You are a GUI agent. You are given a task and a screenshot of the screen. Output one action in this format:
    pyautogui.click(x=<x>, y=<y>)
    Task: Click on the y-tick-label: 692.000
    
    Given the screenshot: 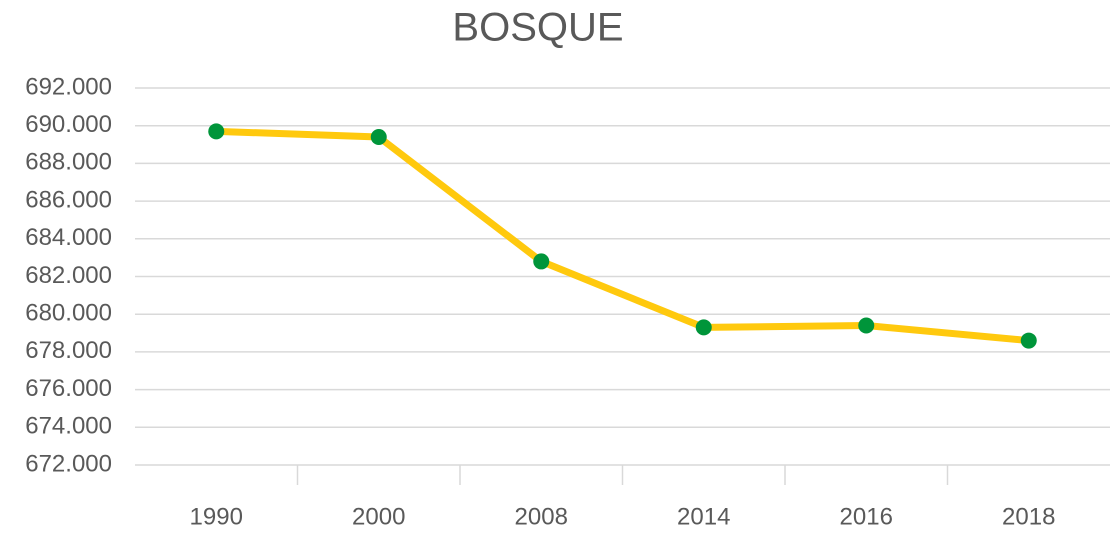 What is the action you would take?
    pyautogui.click(x=68, y=86)
    